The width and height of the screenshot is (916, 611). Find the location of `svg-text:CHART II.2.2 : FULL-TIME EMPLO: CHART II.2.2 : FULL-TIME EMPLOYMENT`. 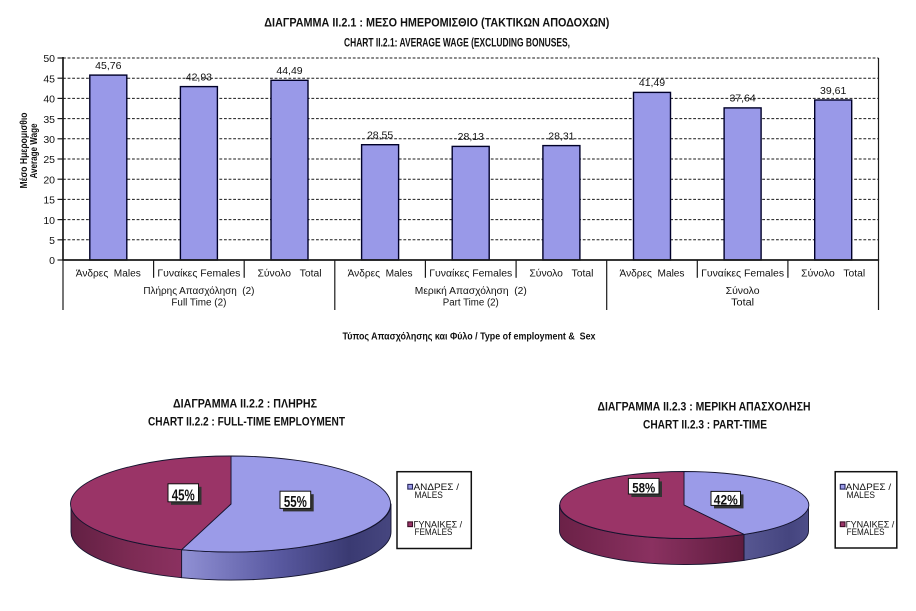

svg-text:CHART II.2.2 : FULL-TIME EMPLO: CHART II.2.2 : FULL-TIME EMPLOYMENT is located at coordinates (246, 423).